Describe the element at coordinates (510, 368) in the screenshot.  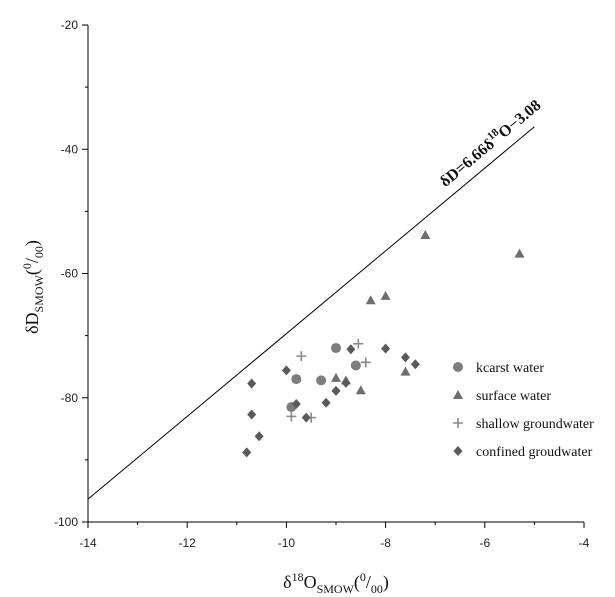
I see `legend-label: kcarst water` at that location.